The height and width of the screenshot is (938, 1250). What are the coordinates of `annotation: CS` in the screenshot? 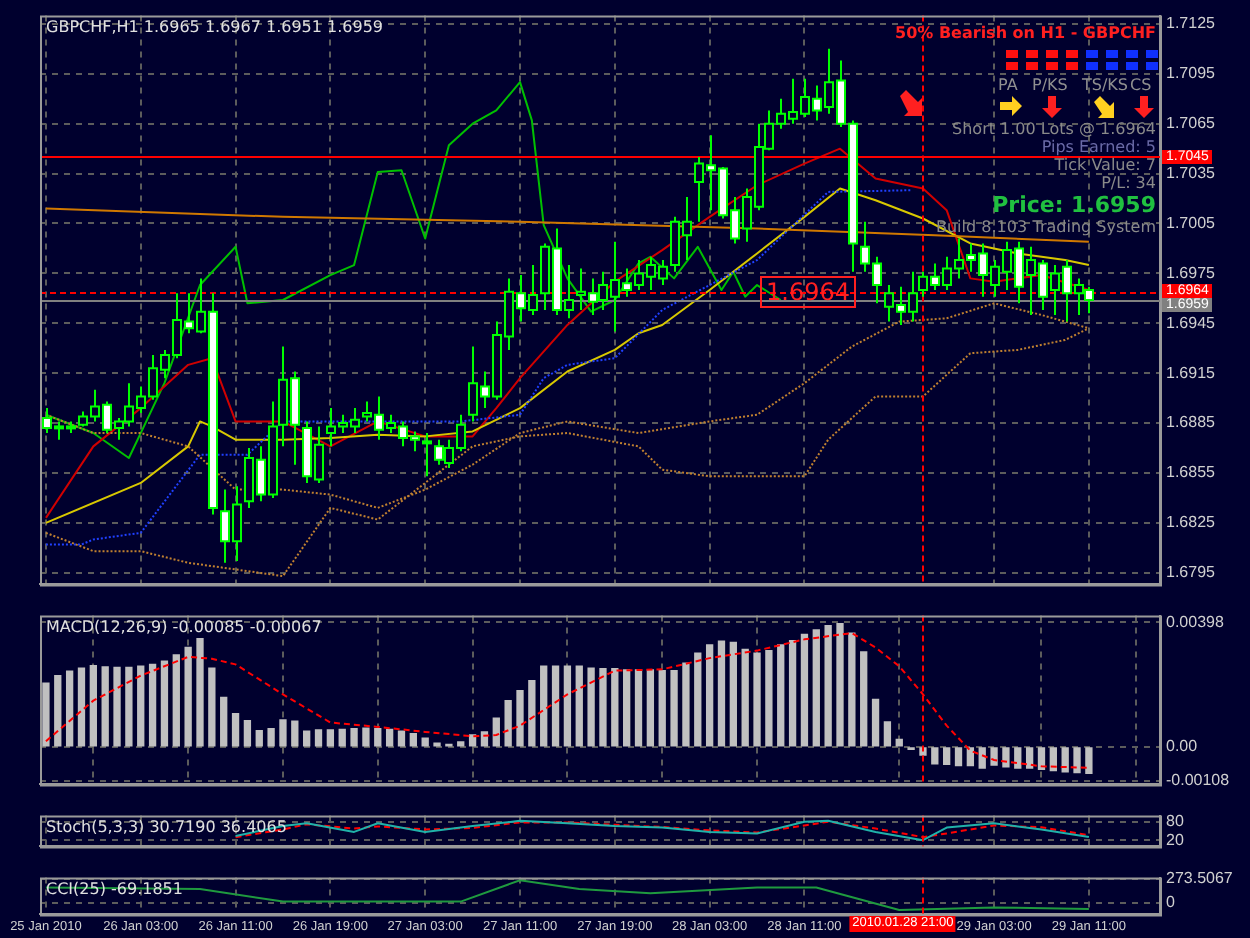 It's located at (1141, 85).